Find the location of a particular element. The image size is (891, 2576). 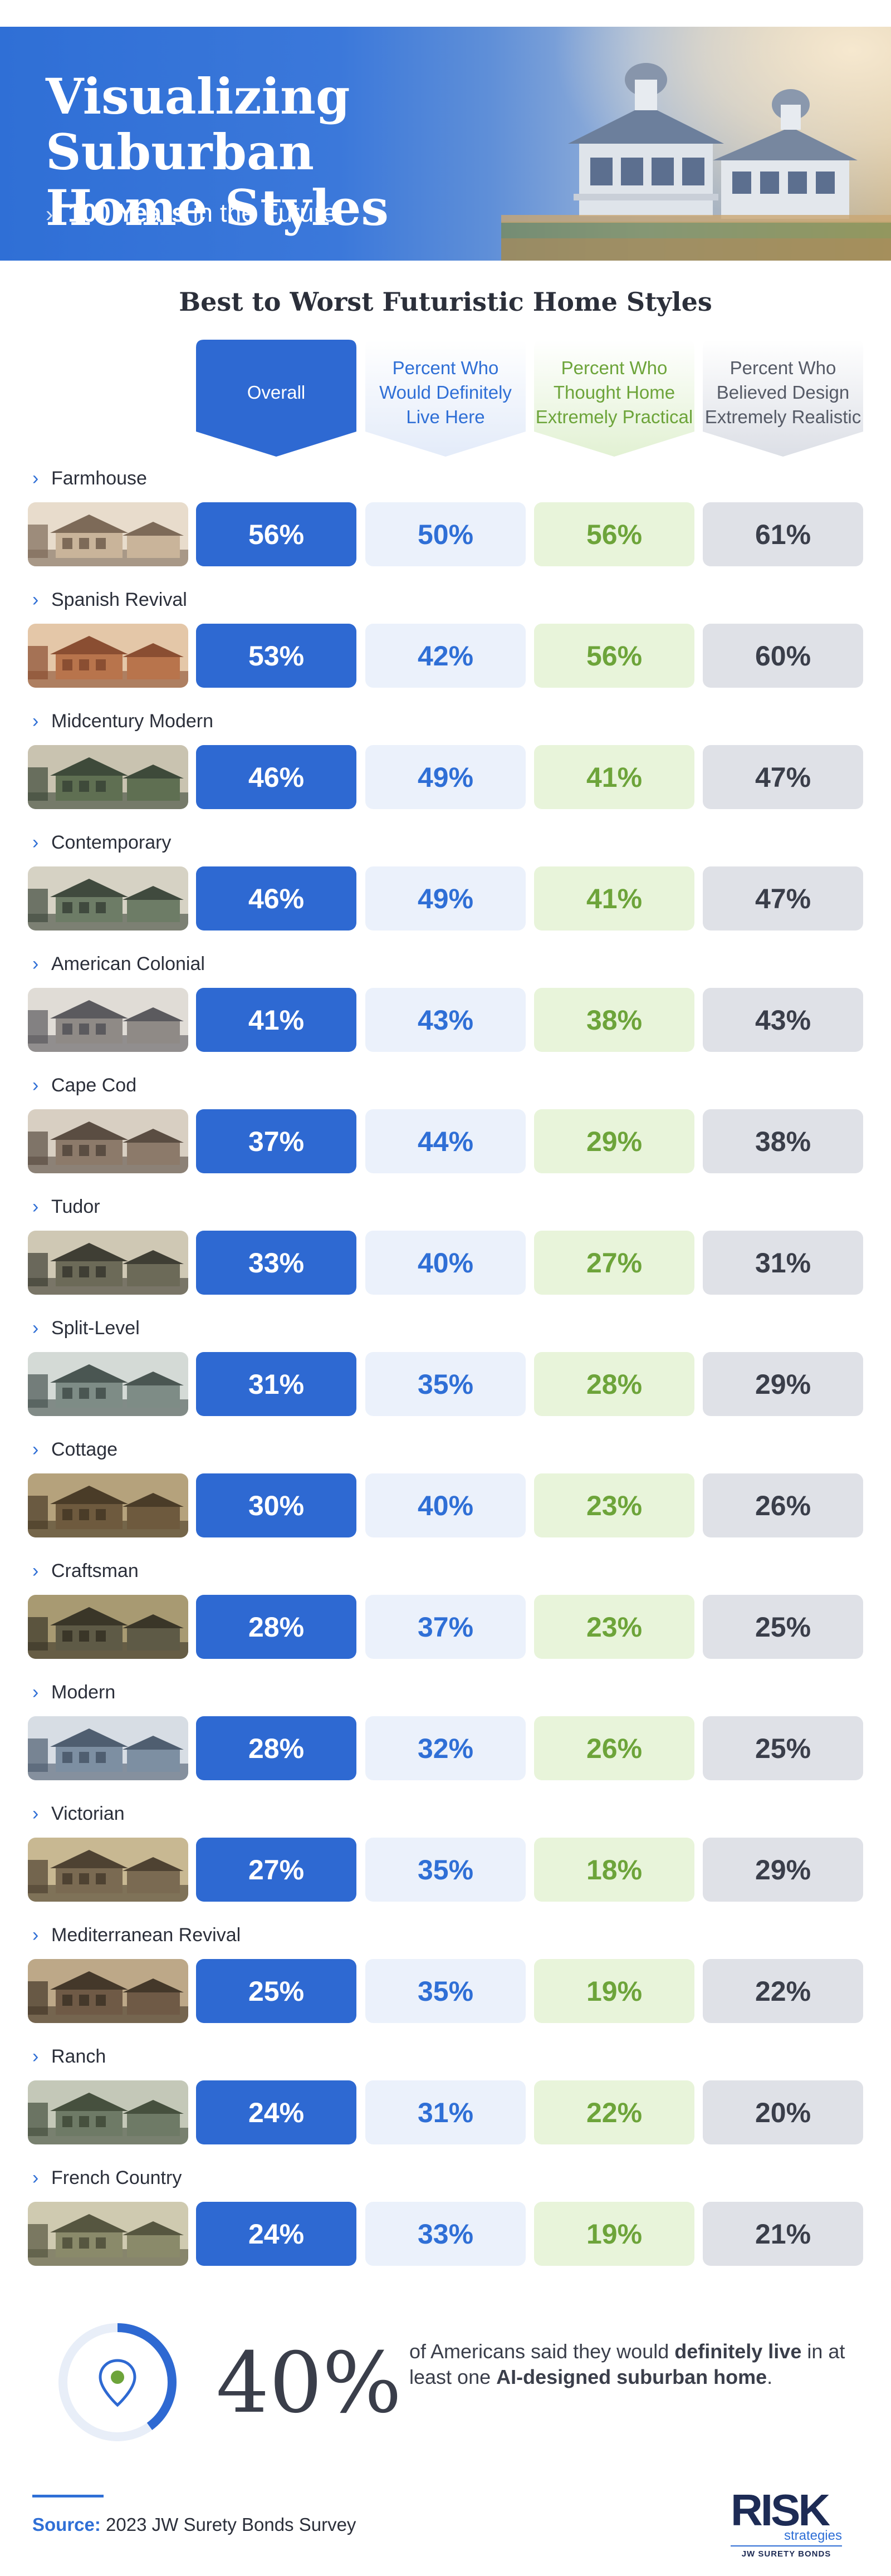

live-cell: 32% is located at coordinates (445, 1748).